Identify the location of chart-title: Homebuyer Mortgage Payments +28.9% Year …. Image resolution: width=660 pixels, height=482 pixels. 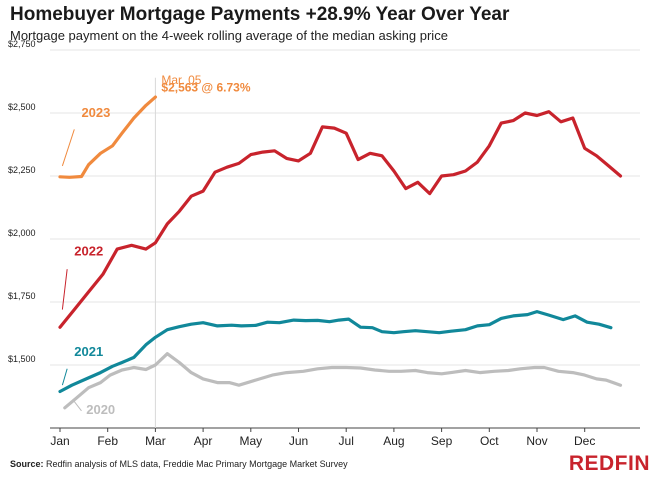
(260, 14).